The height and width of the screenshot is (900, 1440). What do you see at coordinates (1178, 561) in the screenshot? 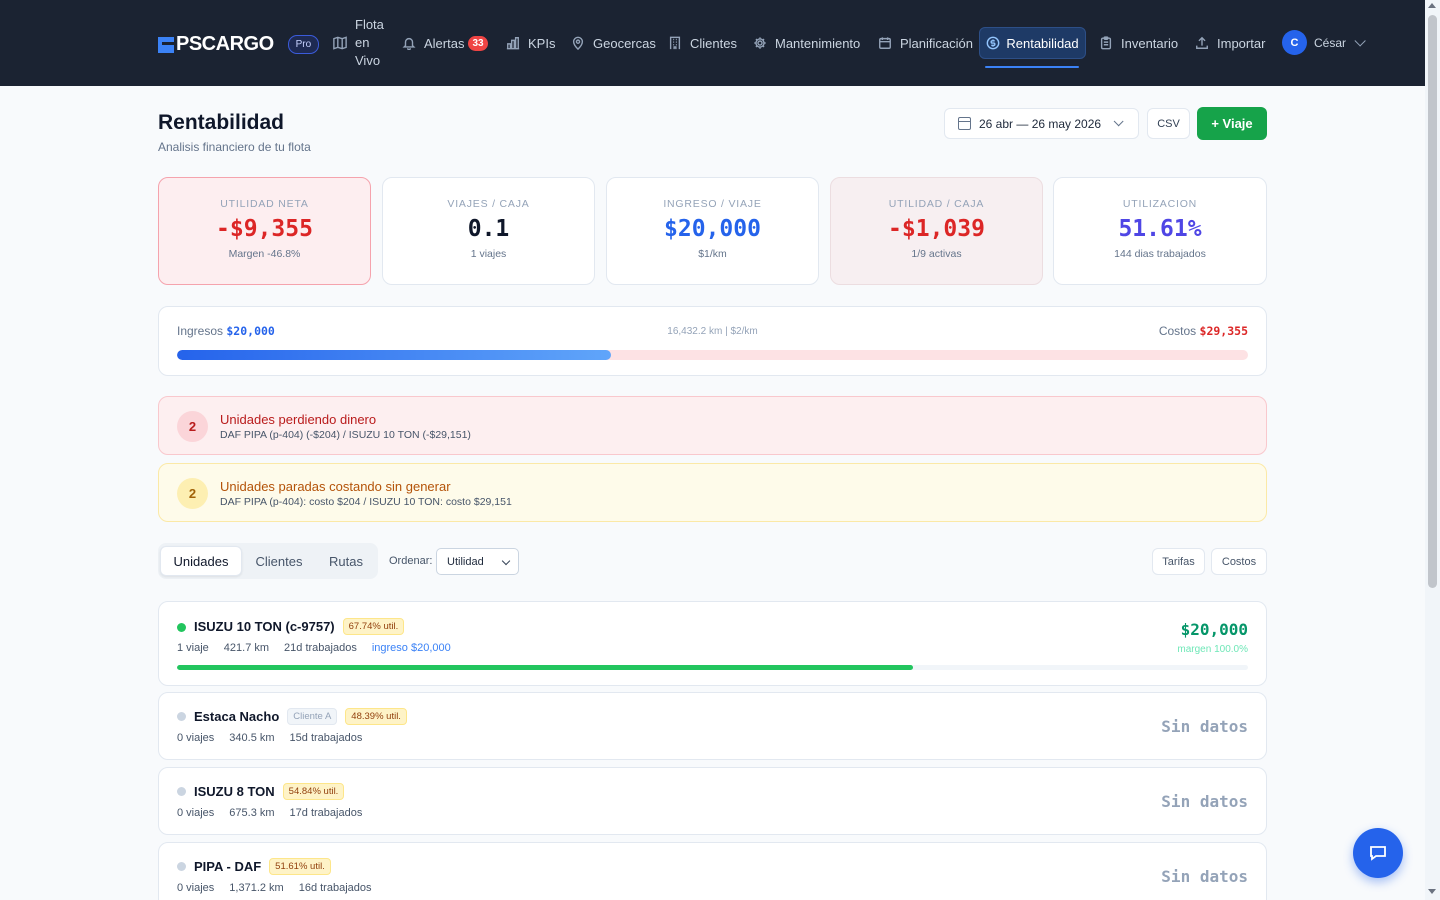
I see `tarifas-button: Tarifas` at bounding box center [1178, 561].